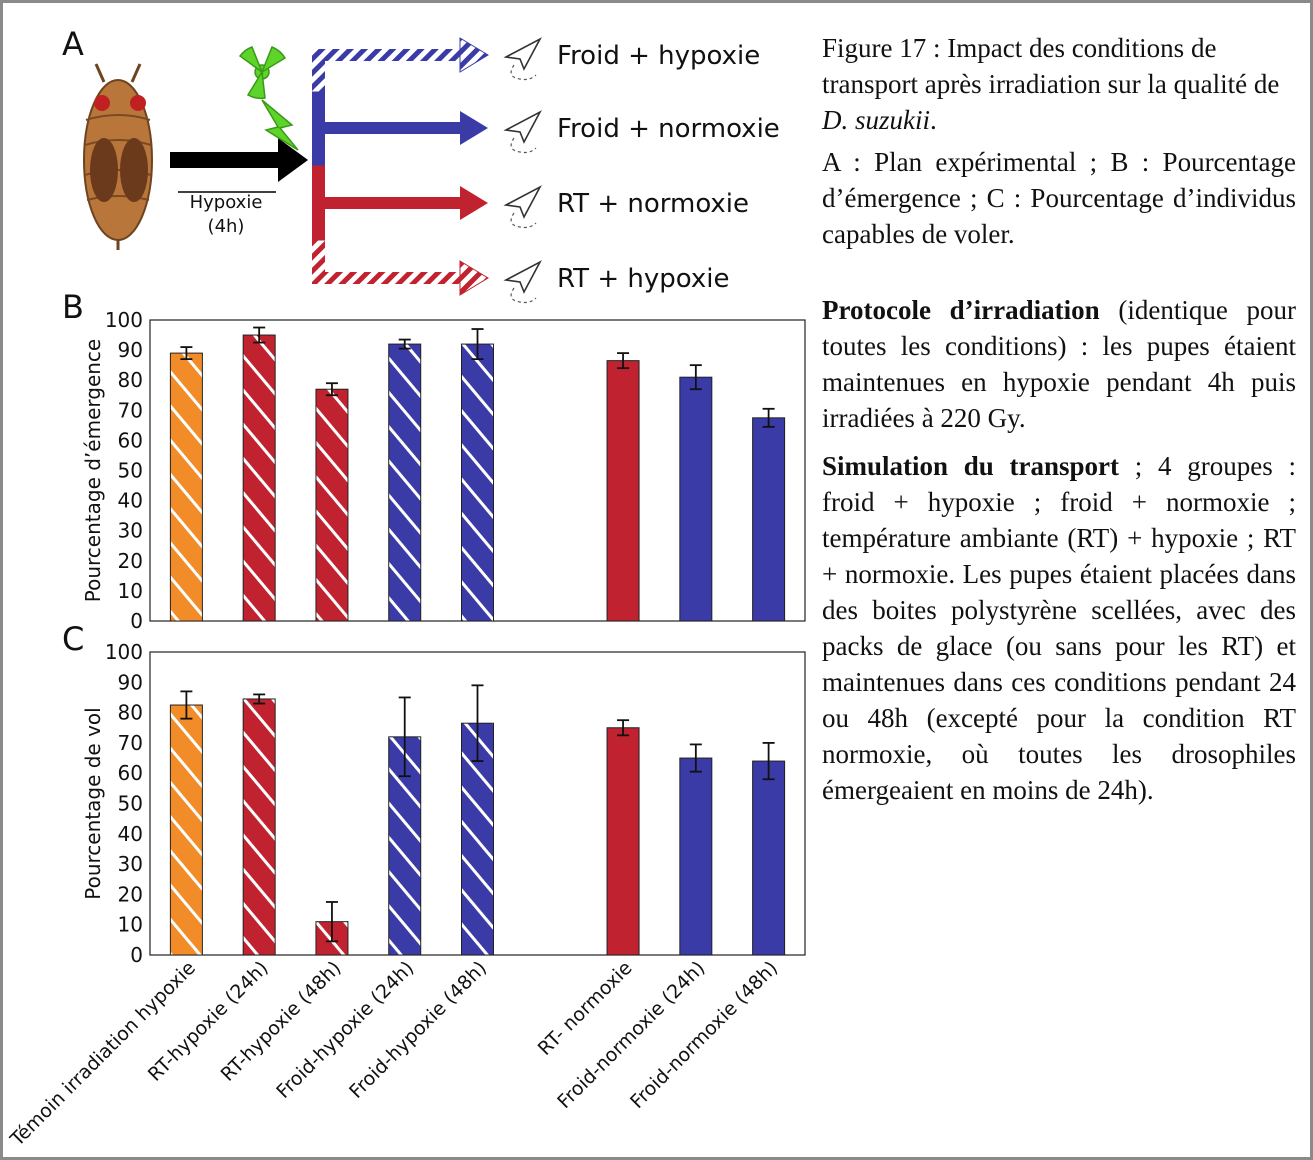 The height and width of the screenshot is (1160, 1313). What do you see at coordinates (961, 310) in the screenshot?
I see `protocol-heading: Protocole d’irradiation` at bounding box center [961, 310].